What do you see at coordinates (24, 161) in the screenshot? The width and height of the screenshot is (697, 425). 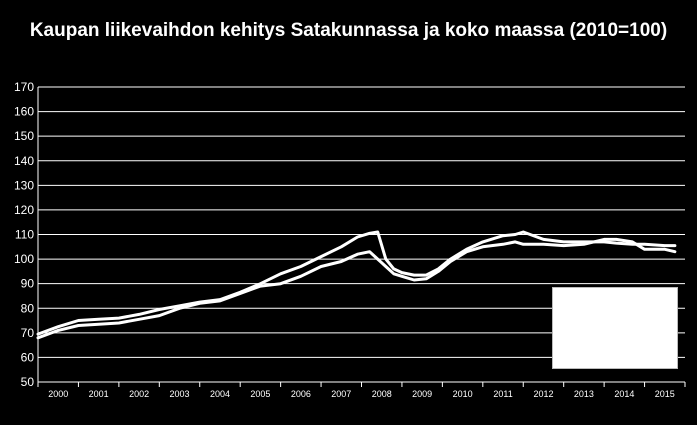 I see `y-tick-label: 140` at bounding box center [24, 161].